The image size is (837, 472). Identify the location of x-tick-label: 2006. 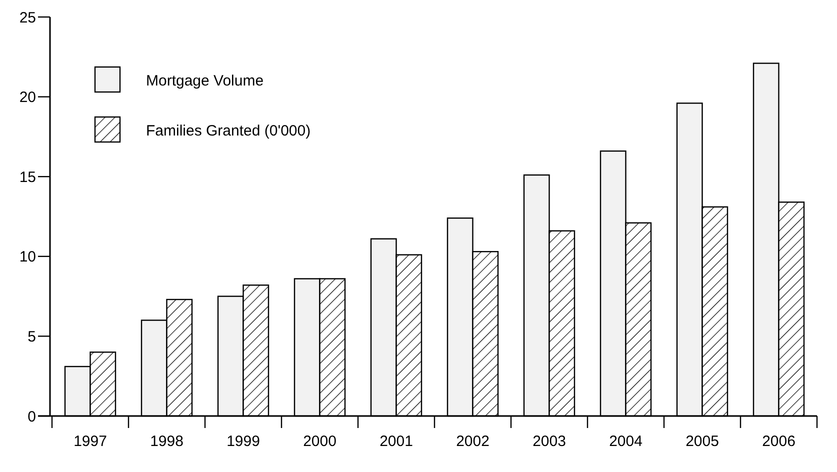
(779, 441).